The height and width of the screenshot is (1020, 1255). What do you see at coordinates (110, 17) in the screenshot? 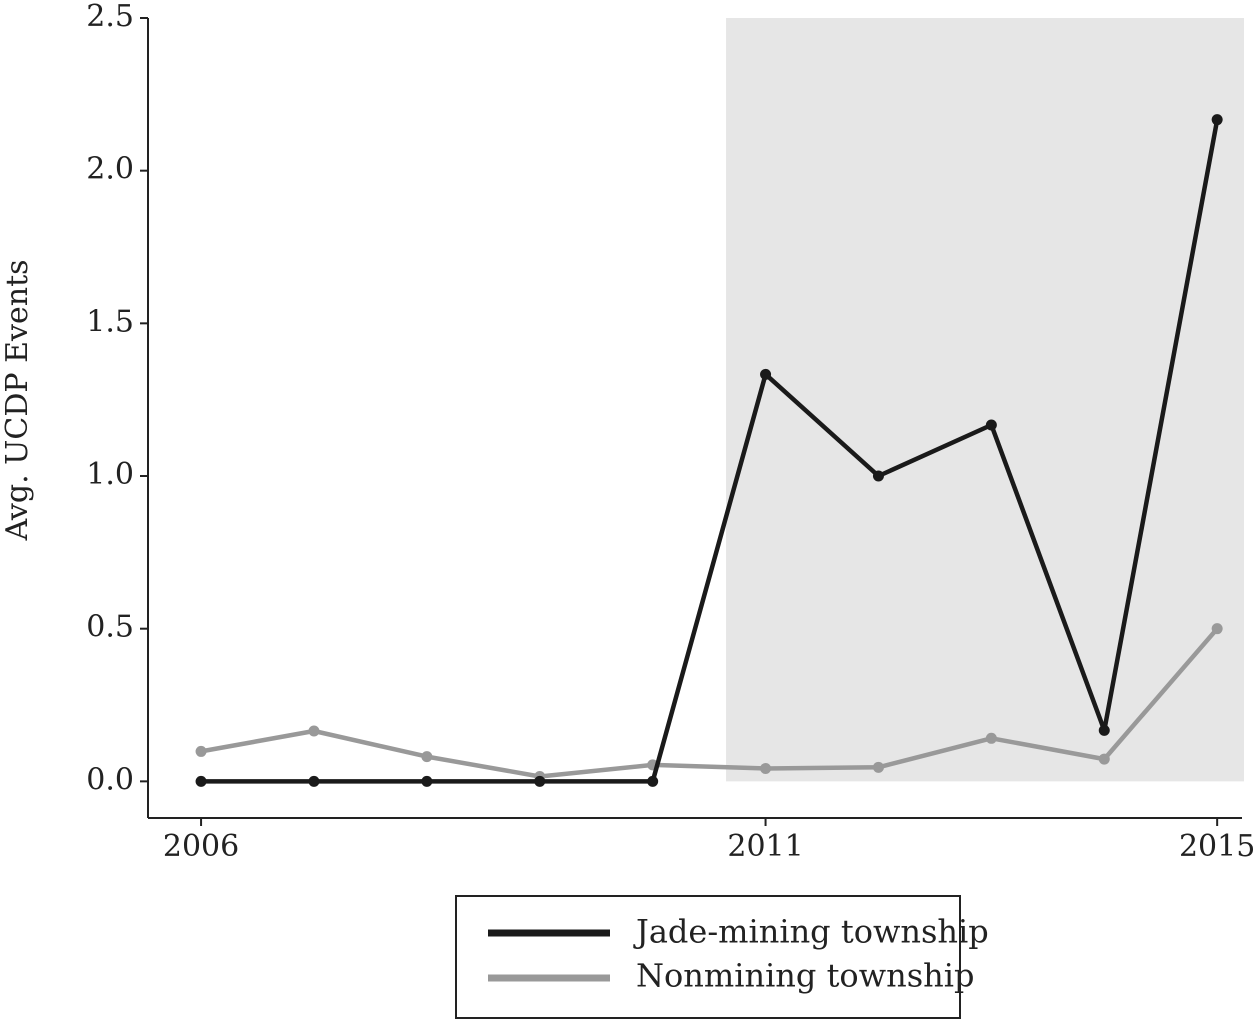
I see `y-tick-label: 2.5` at bounding box center [110, 17].